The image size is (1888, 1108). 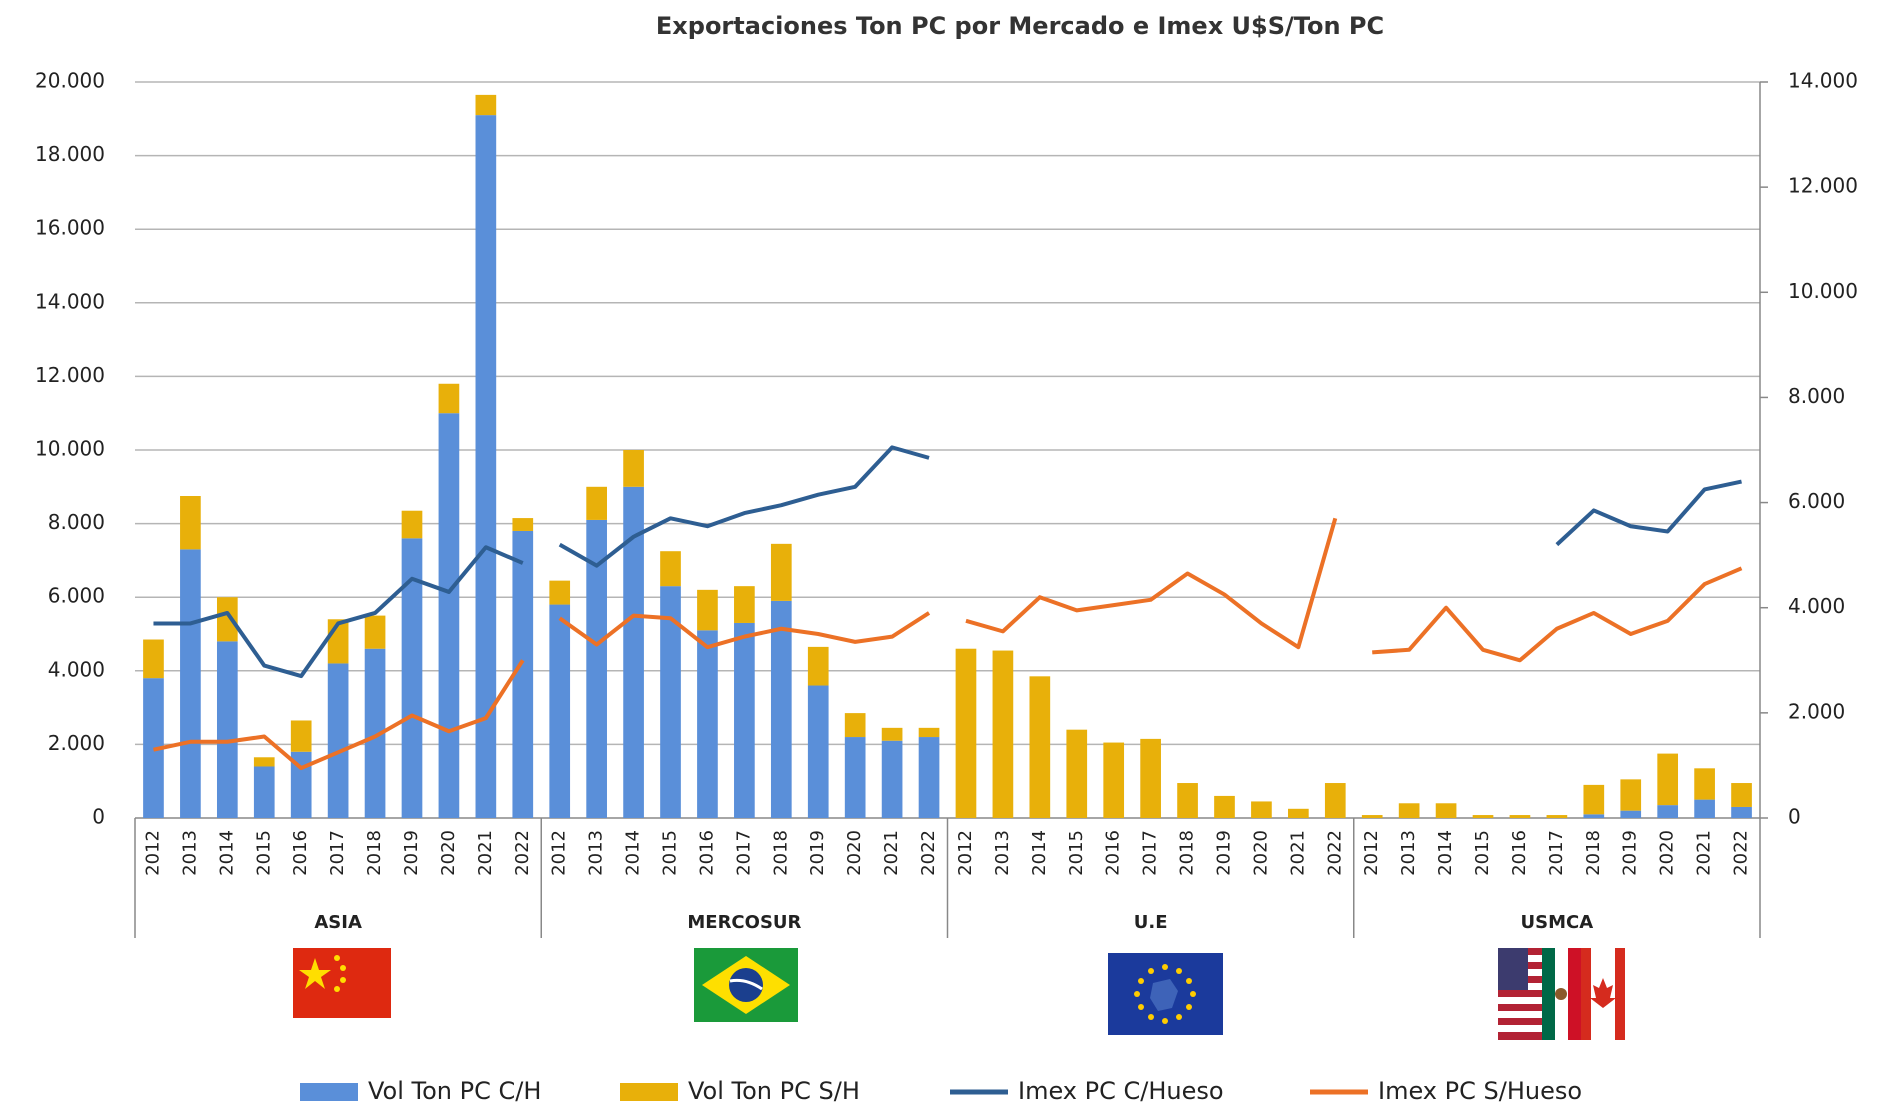 I want to click on y-tick-label: 20.000, so click(x=70, y=81).